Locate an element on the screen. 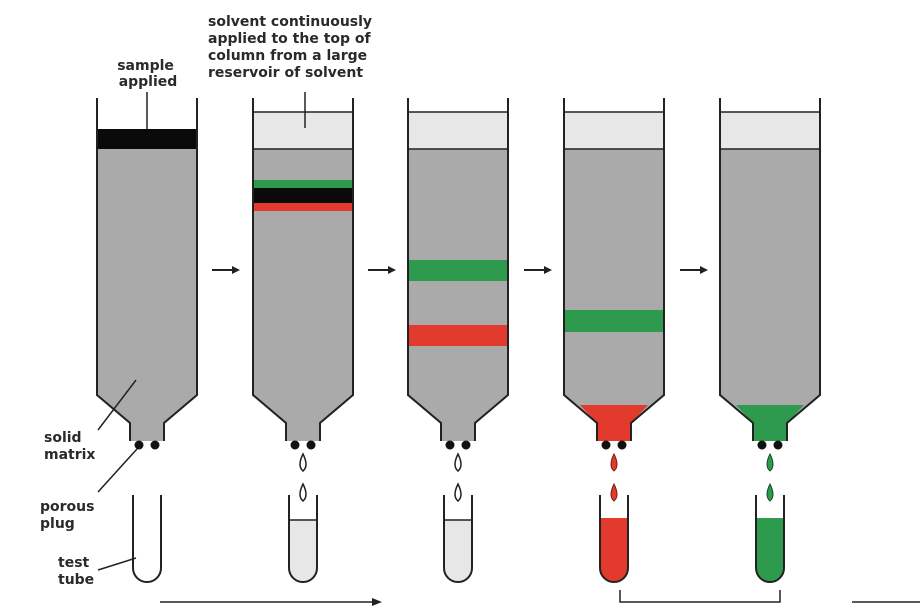 The image size is (920, 606). column-2-green-band is located at coordinates (303, 184).